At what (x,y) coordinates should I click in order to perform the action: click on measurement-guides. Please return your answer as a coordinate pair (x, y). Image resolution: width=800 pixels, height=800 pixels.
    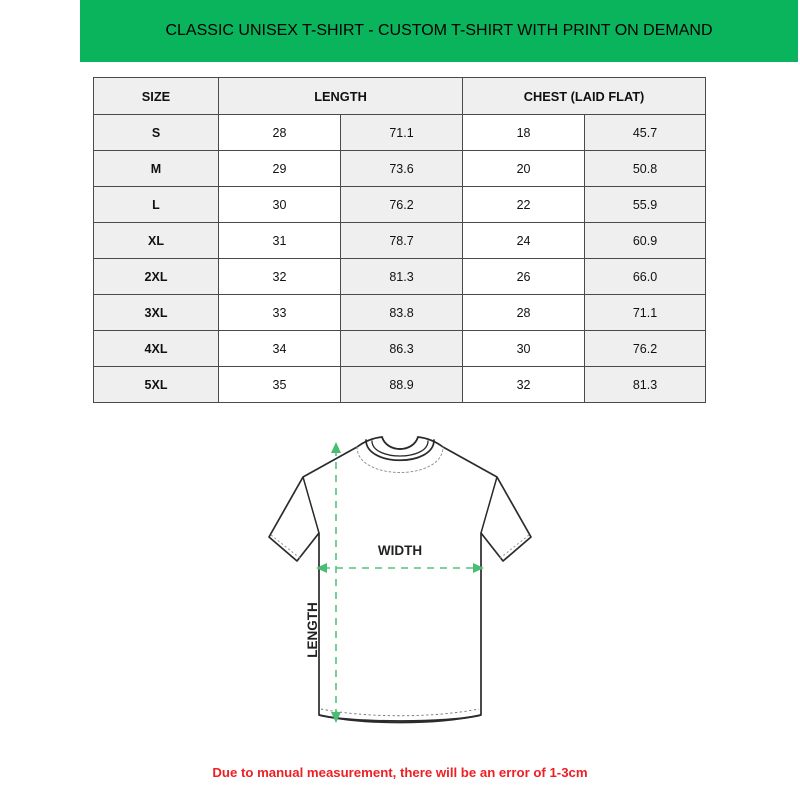
    Looking at the image, I should click on (400, 582).